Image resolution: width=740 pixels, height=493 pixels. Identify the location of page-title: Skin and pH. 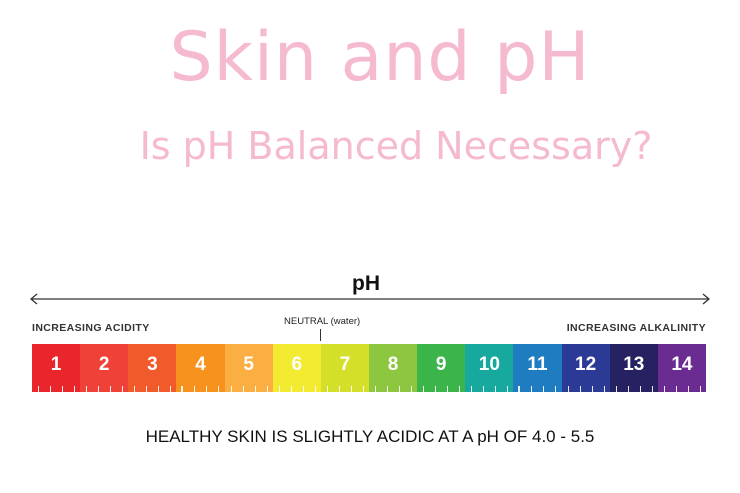
(380, 57).